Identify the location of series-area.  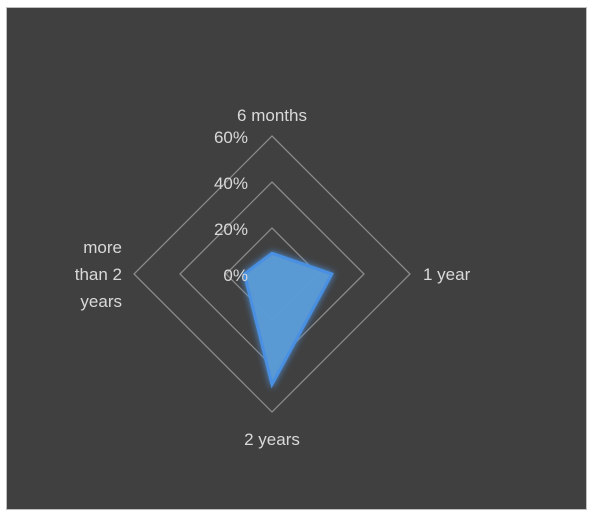
(288, 320).